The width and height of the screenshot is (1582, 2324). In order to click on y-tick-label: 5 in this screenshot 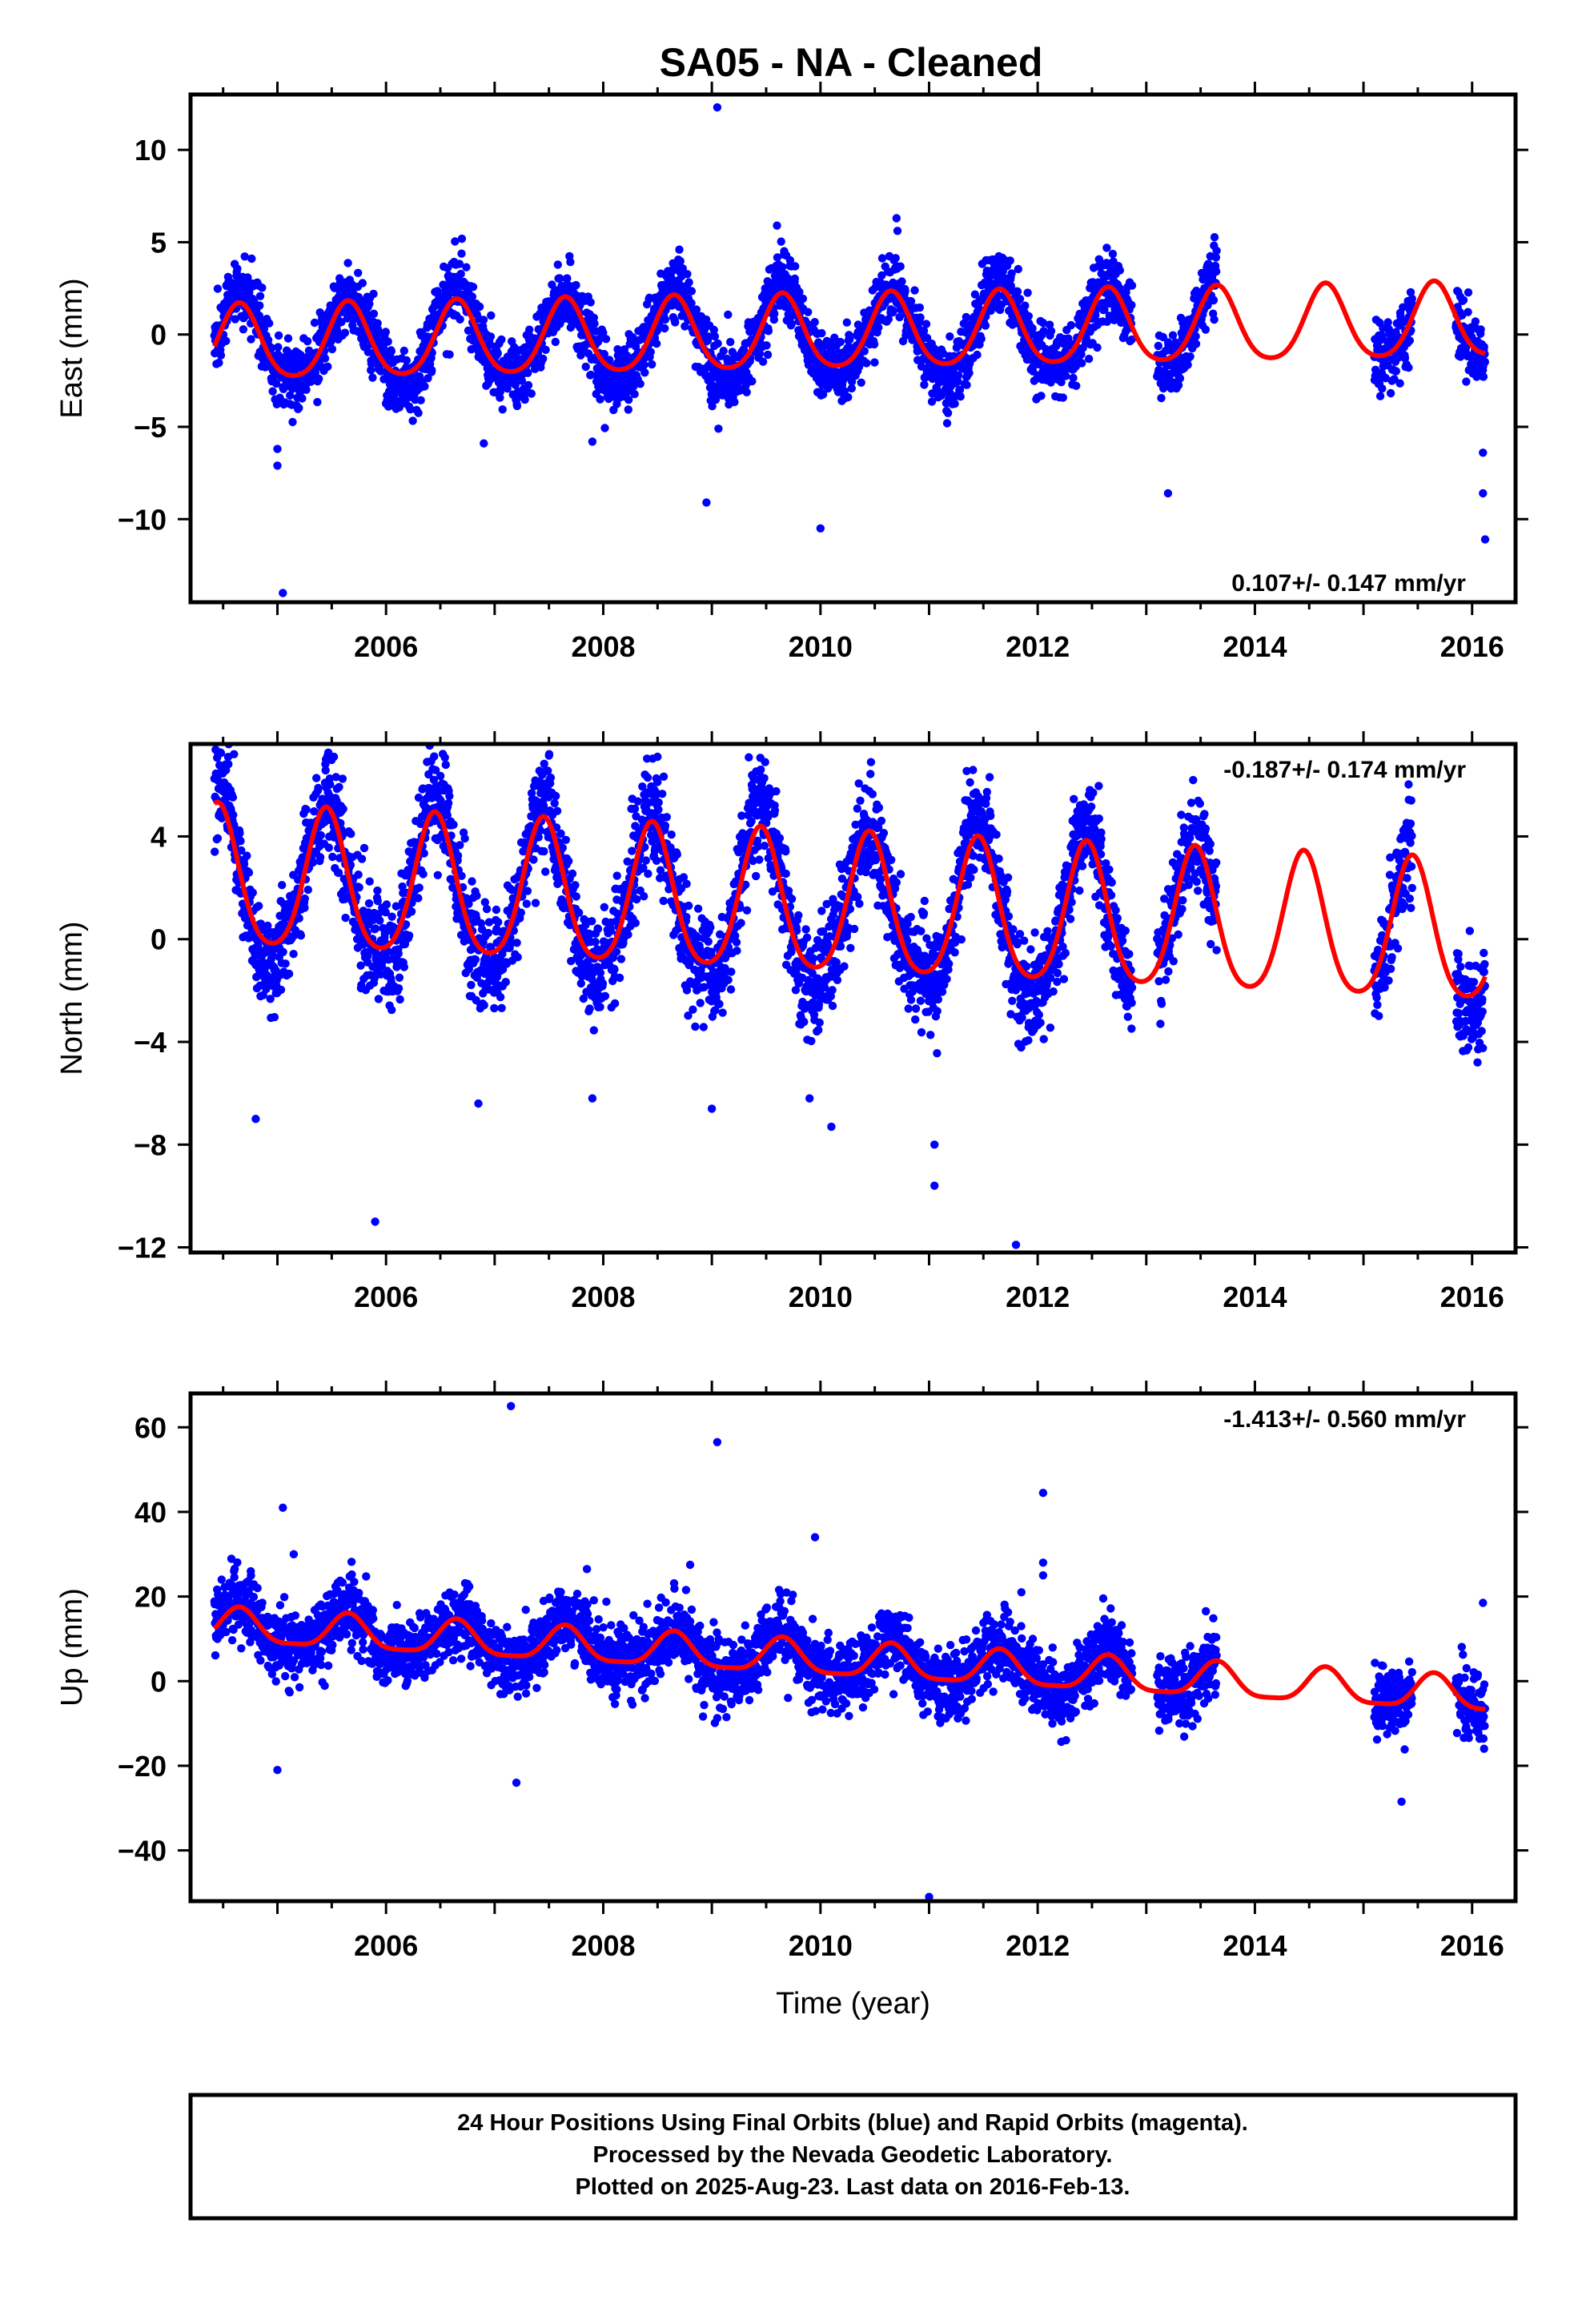, I will do `click(159, 242)`.